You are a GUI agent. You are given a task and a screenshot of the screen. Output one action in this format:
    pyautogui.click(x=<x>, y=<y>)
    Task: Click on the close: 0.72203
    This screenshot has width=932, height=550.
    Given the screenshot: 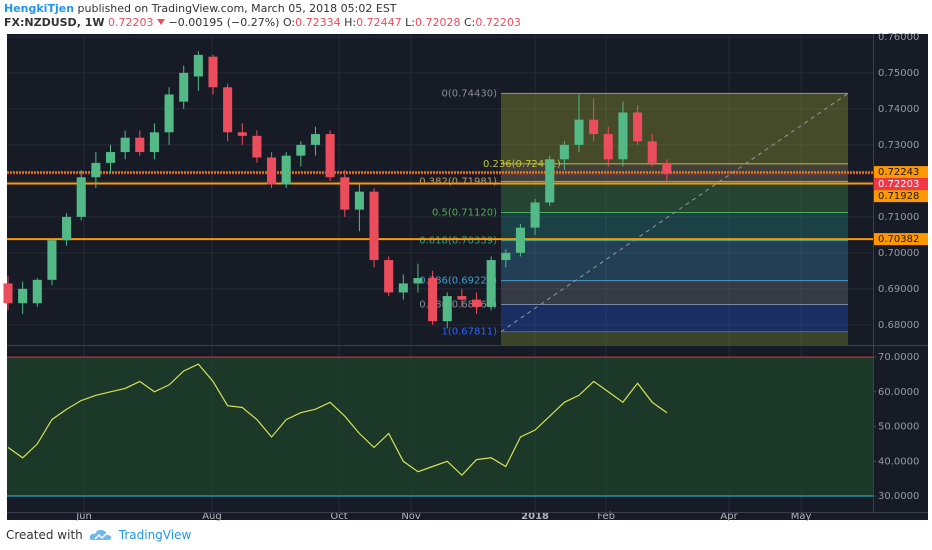 What is the action you would take?
    pyautogui.click(x=498, y=22)
    